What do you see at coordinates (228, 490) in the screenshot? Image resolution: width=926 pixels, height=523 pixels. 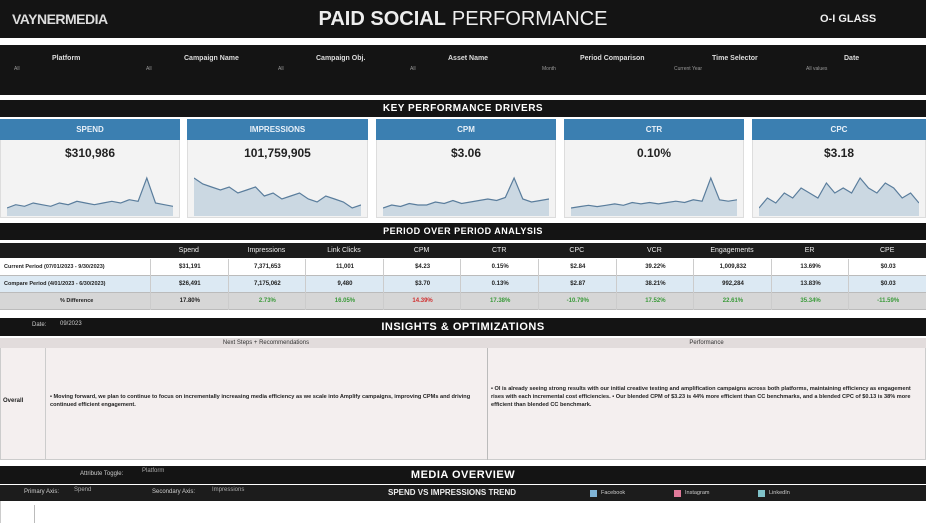 I see `secondary-value: Impressions` at bounding box center [228, 490].